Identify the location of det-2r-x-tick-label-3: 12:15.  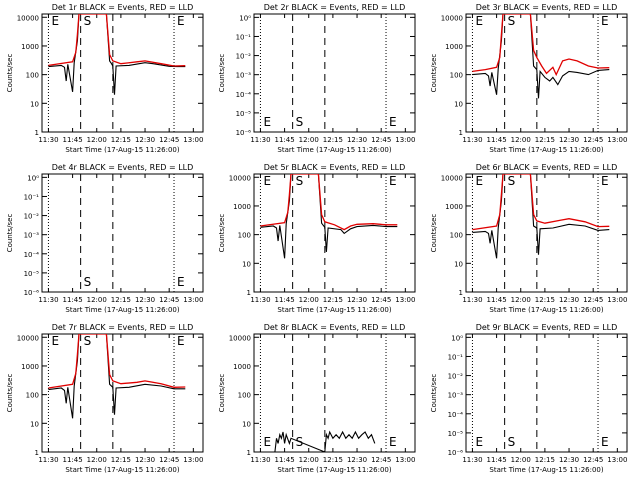
(333, 140).